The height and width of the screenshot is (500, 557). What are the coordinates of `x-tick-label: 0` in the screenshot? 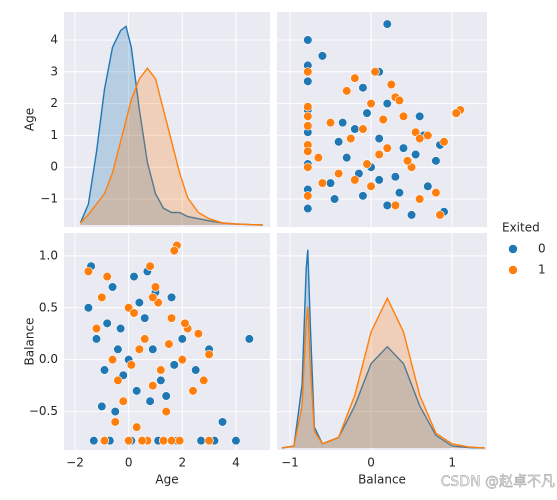 It's located at (129, 463).